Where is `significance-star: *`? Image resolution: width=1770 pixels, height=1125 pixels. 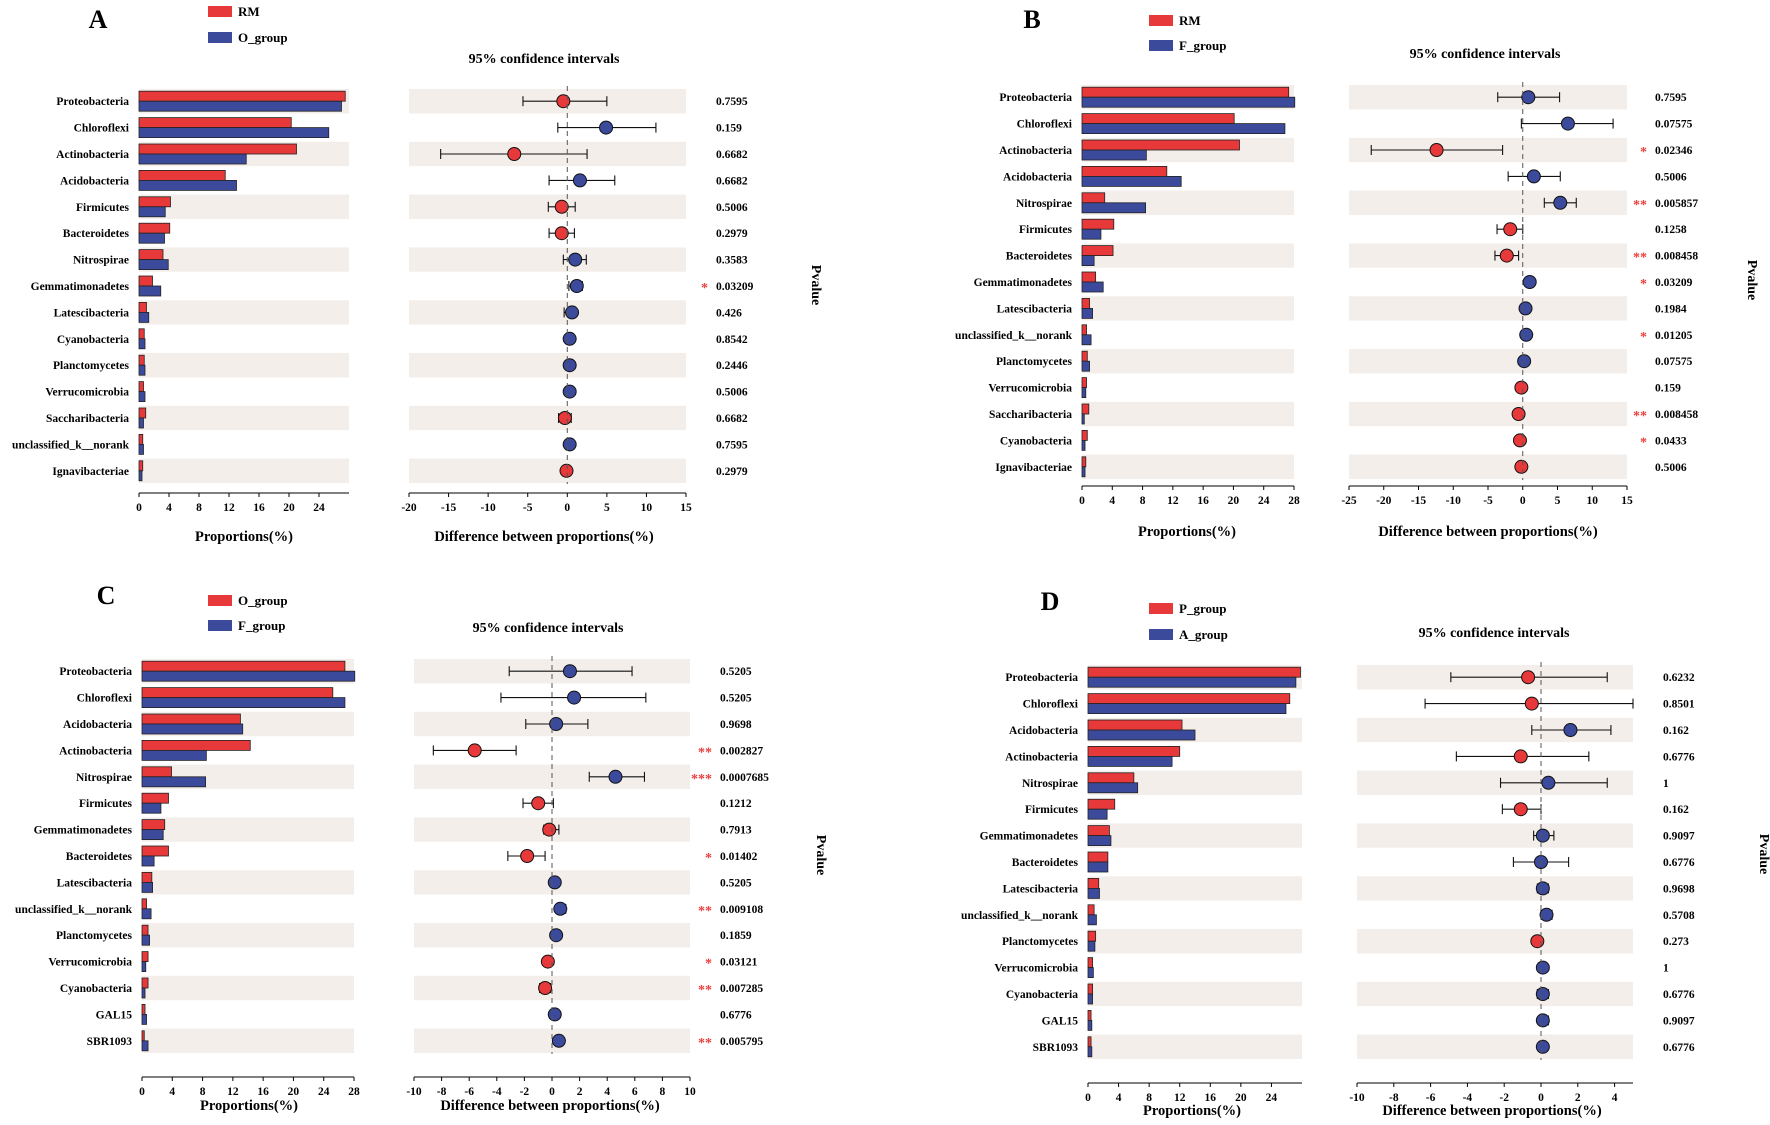 significance-star: * is located at coordinates (704, 288).